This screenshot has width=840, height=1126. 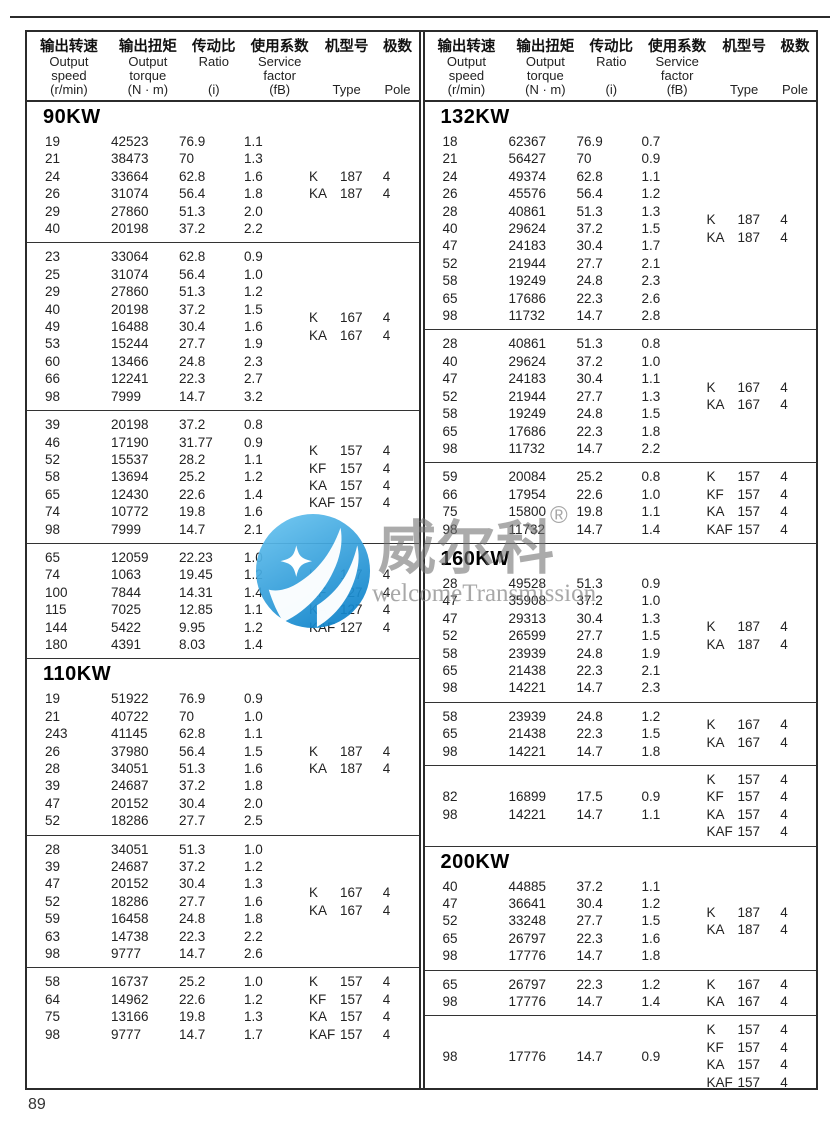 What do you see at coordinates (253, 425) in the screenshot?
I see `service-factor-value: 0.8` at bounding box center [253, 425].